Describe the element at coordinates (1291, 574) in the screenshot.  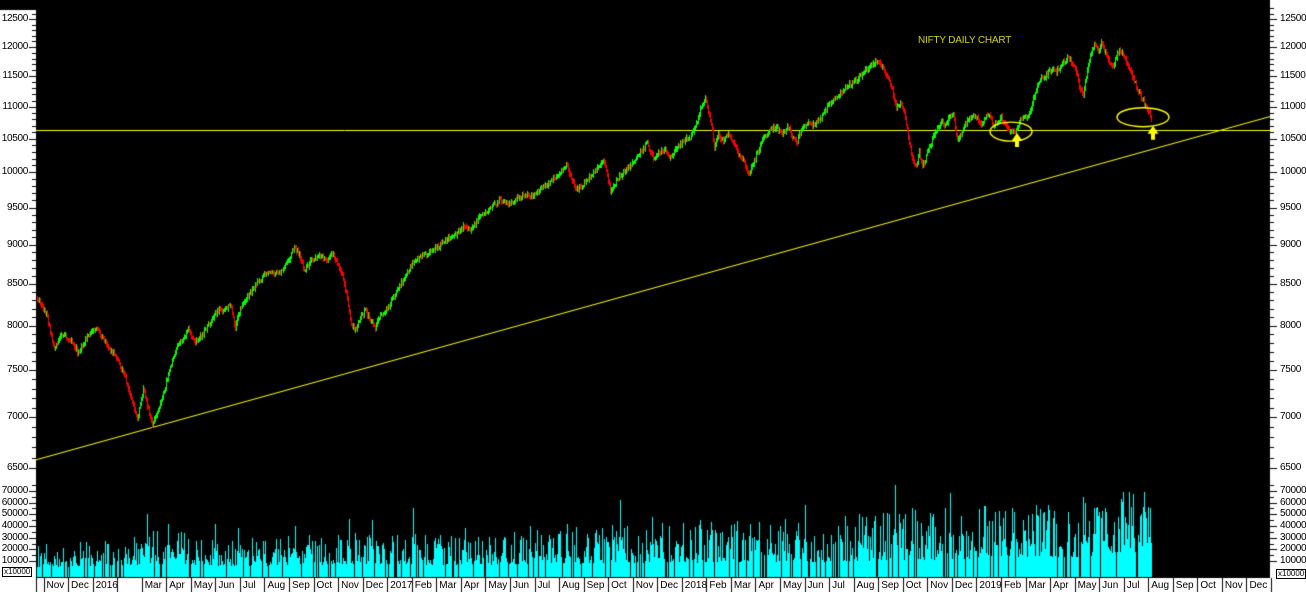
I see `volume-multiplier-box-right: x10000` at that location.